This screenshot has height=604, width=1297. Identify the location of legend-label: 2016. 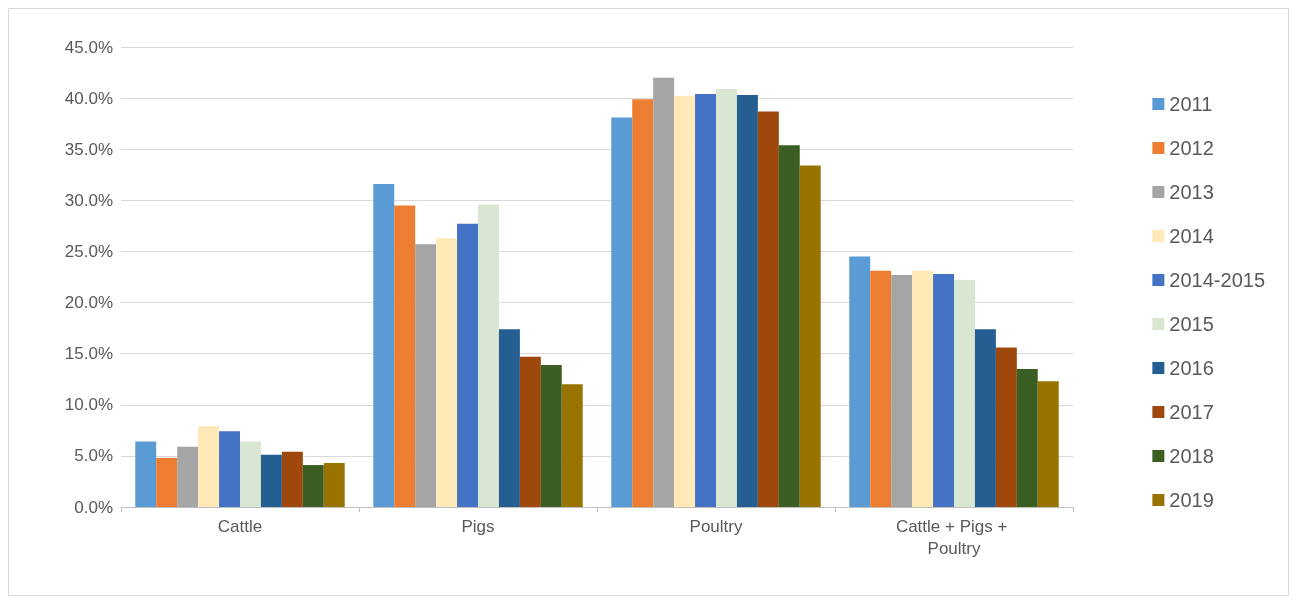
(1191, 368).